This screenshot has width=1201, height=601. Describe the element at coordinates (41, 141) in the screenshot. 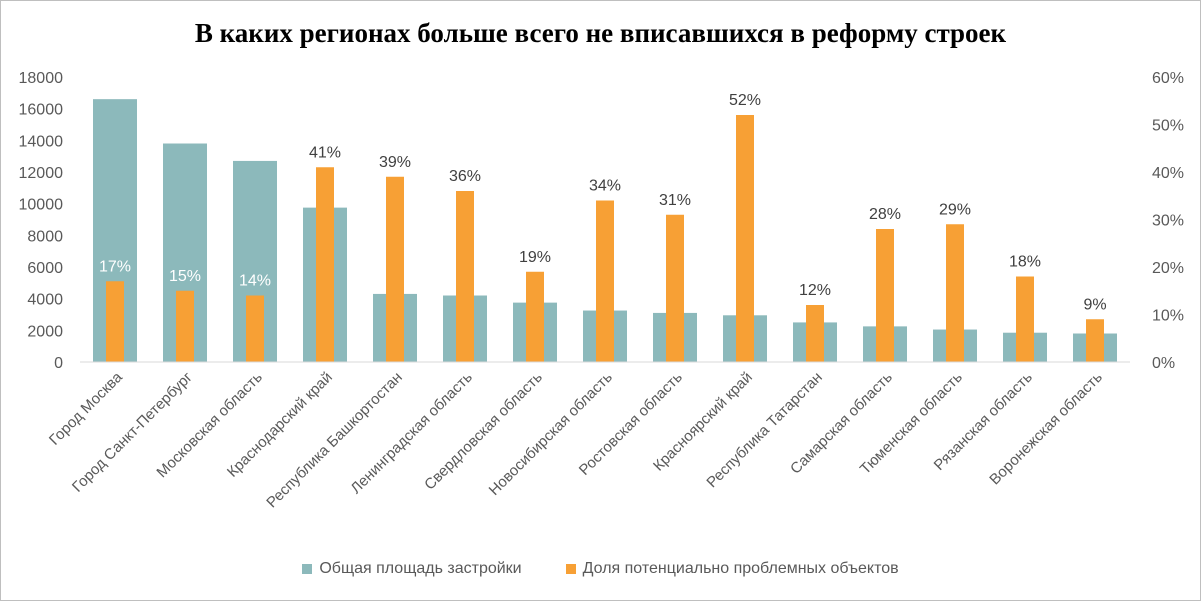

I see `y-left-tick-label: 14000` at that location.